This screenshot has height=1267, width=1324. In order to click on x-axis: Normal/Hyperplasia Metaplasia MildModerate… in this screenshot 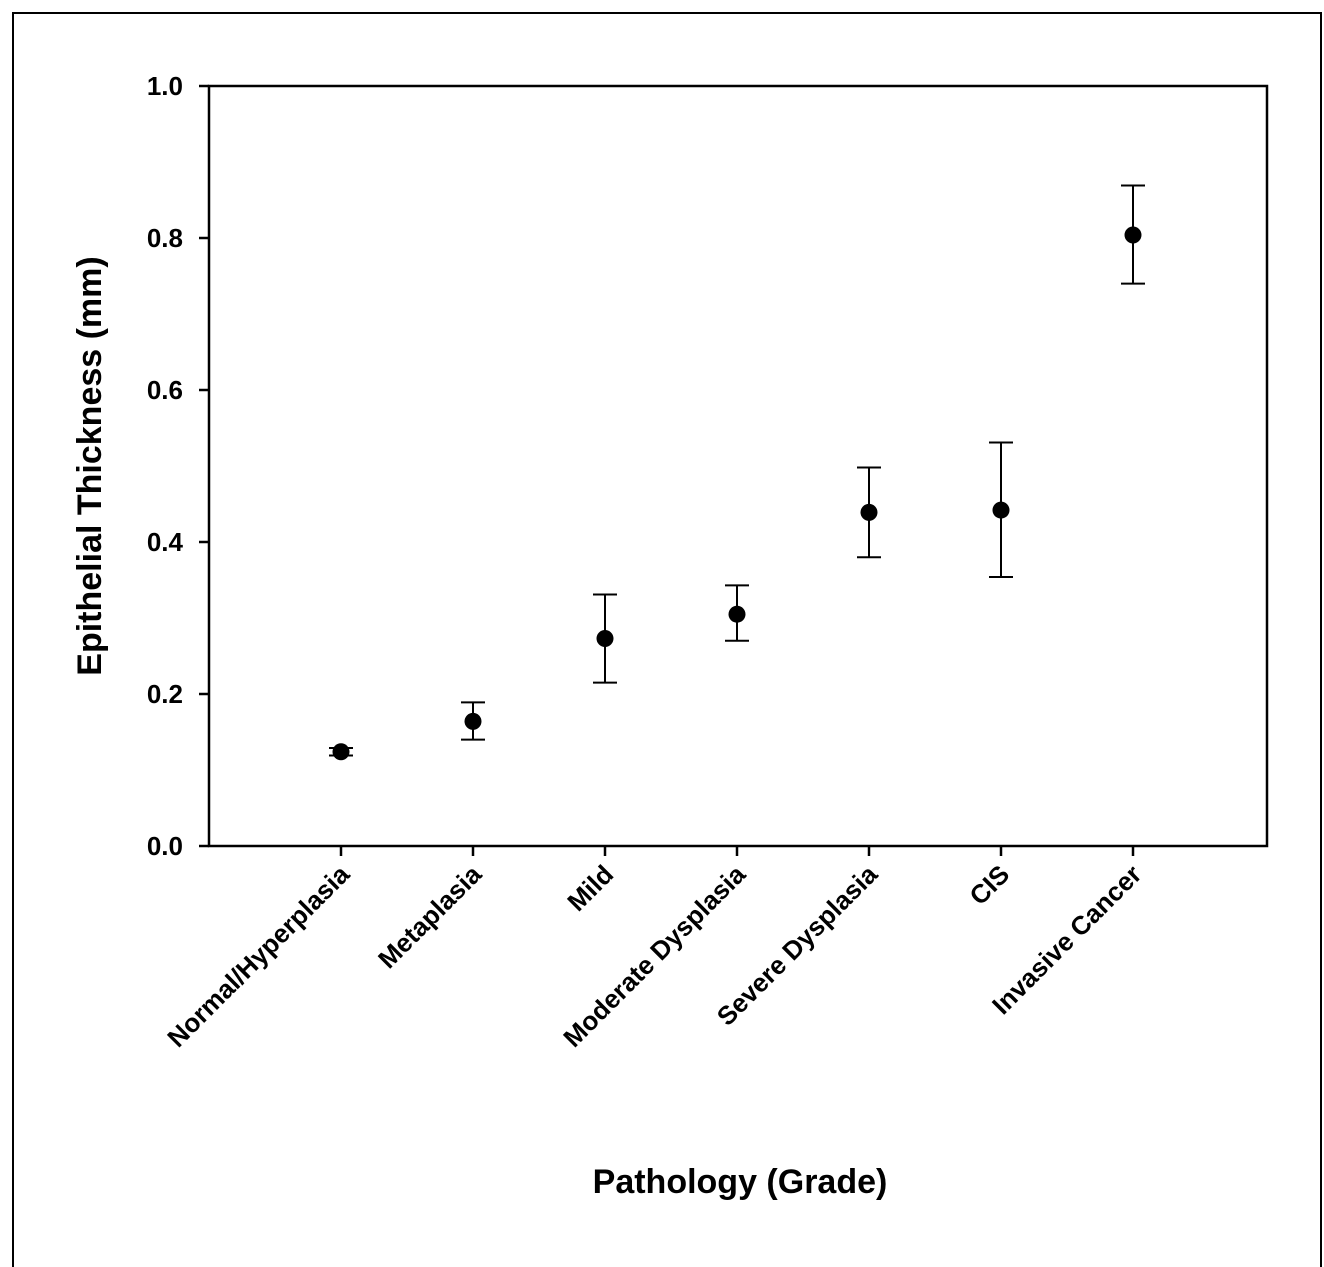, I will do `click(654, 949)`.